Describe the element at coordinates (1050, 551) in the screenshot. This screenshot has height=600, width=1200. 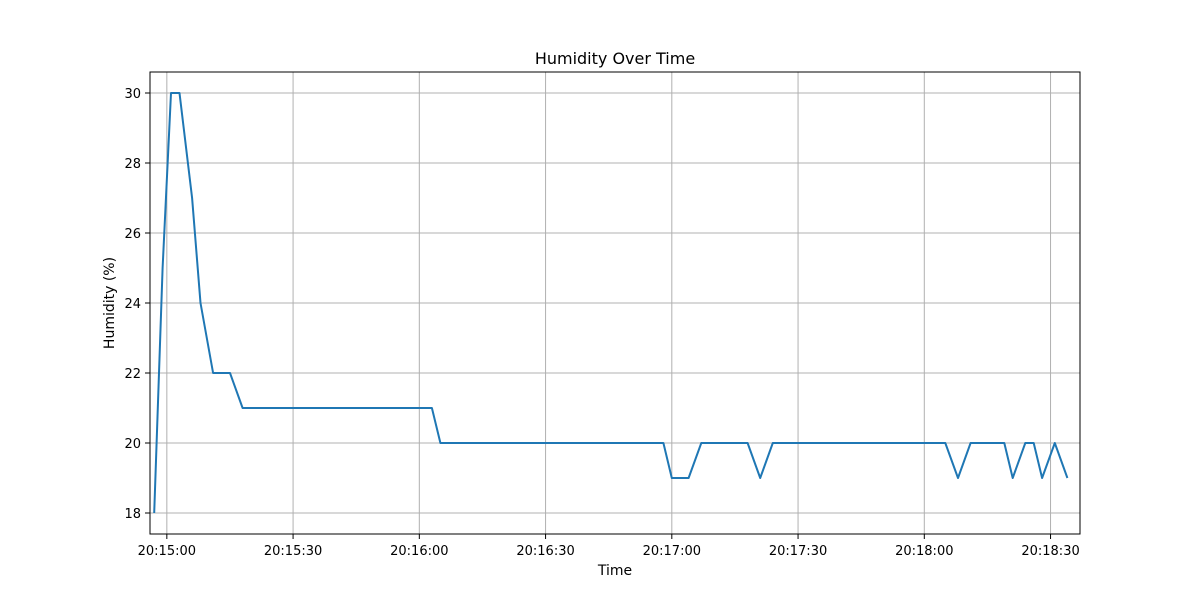
I see `x-tick-label: 20:18:30` at that location.